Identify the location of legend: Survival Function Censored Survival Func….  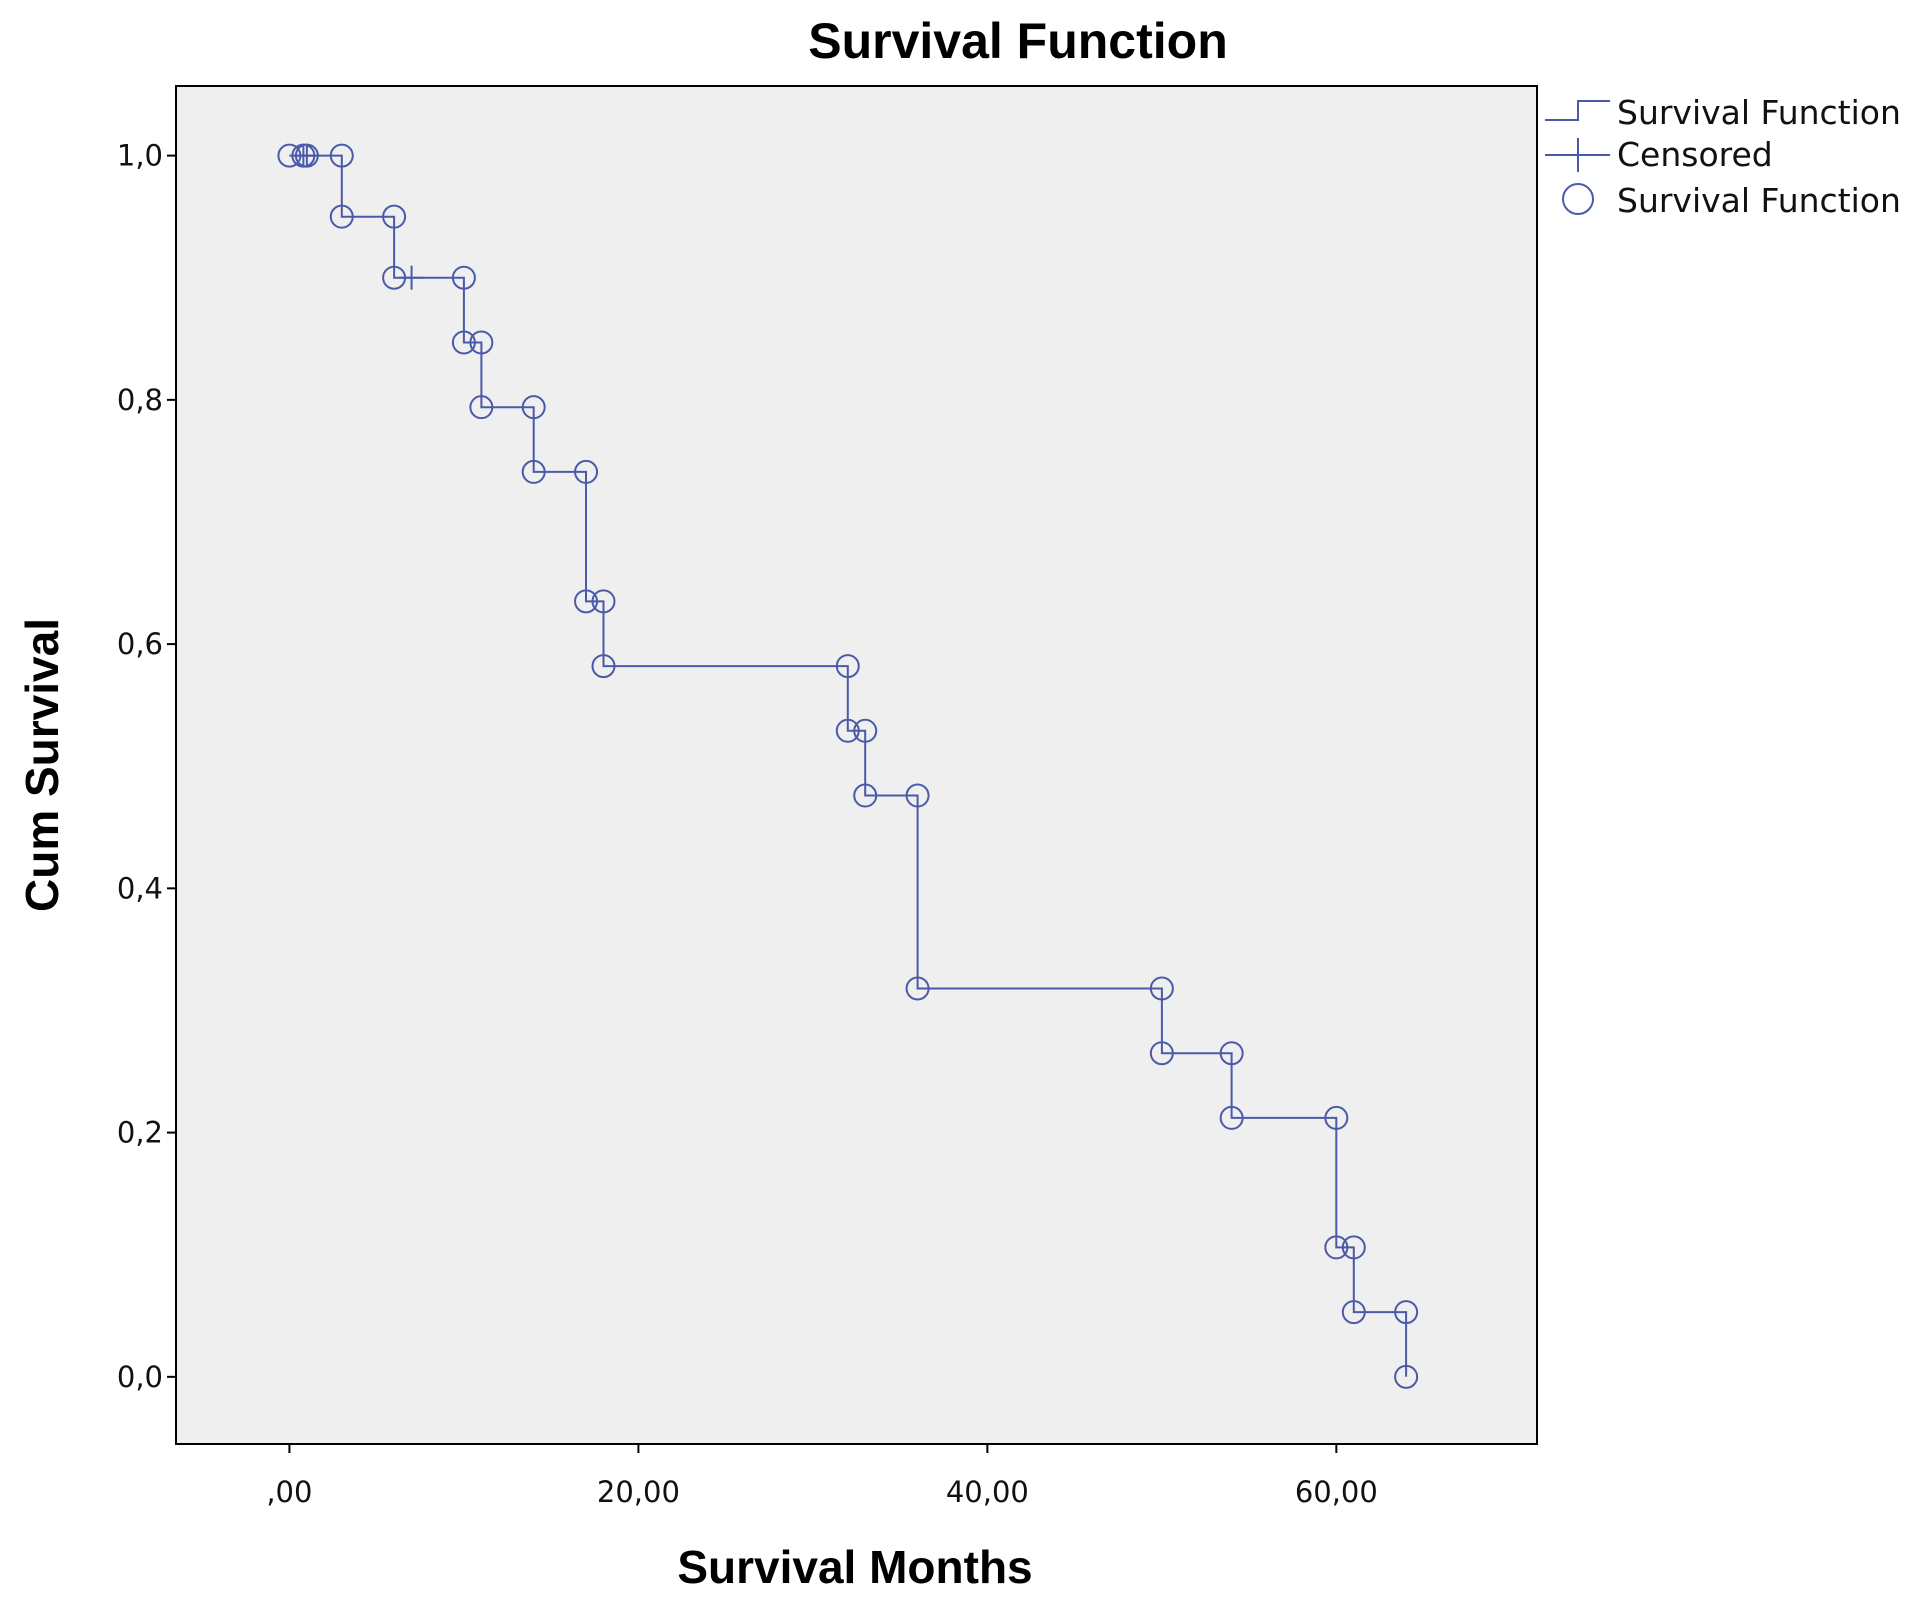
(1723, 156).